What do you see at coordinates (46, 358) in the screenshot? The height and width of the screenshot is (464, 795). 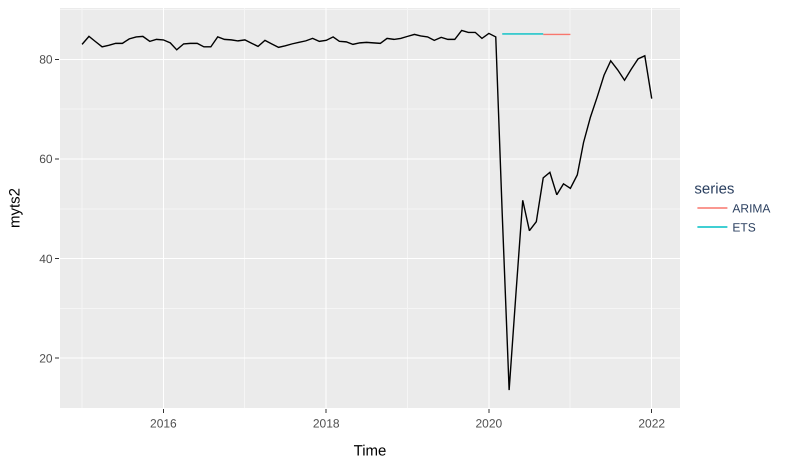 I see `y-tick-label: 20` at bounding box center [46, 358].